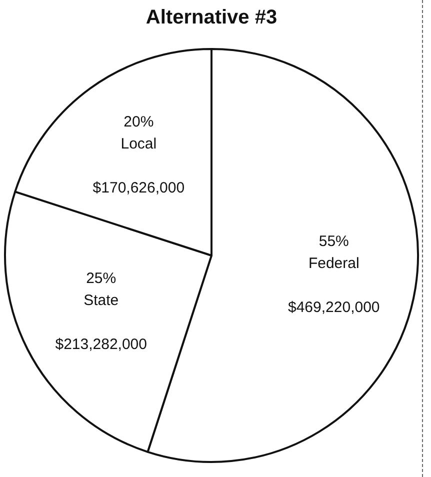  Describe the element at coordinates (138, 187) in the screenshot. I see `data-label: $170,626,000` at that location.